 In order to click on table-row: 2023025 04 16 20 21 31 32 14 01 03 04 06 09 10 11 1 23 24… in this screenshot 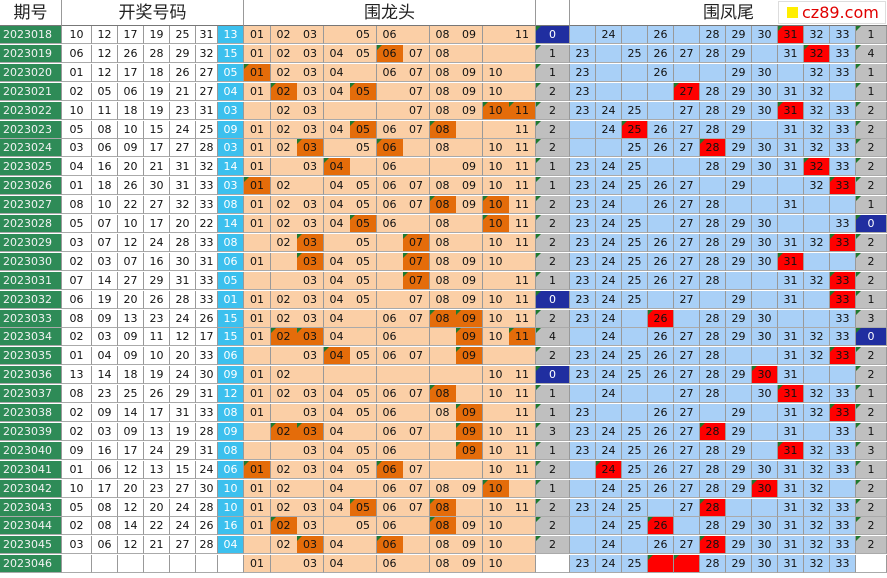, I will do `click(443, 167)`.